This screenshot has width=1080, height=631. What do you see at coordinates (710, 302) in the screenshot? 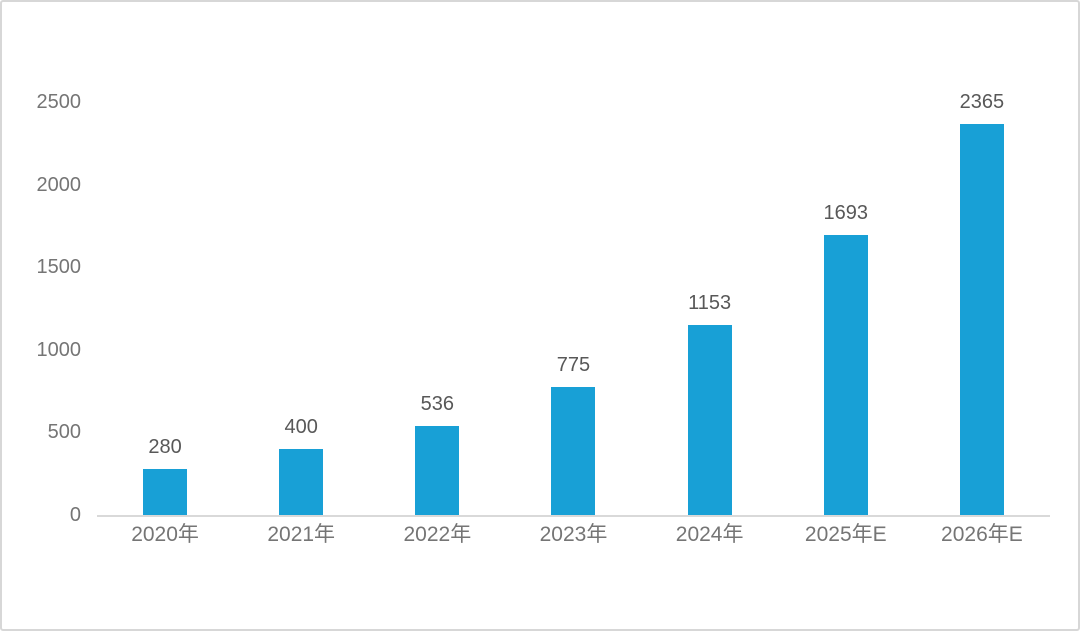
I see `bar-value-label: 1153` at bounding box center [710, 302].